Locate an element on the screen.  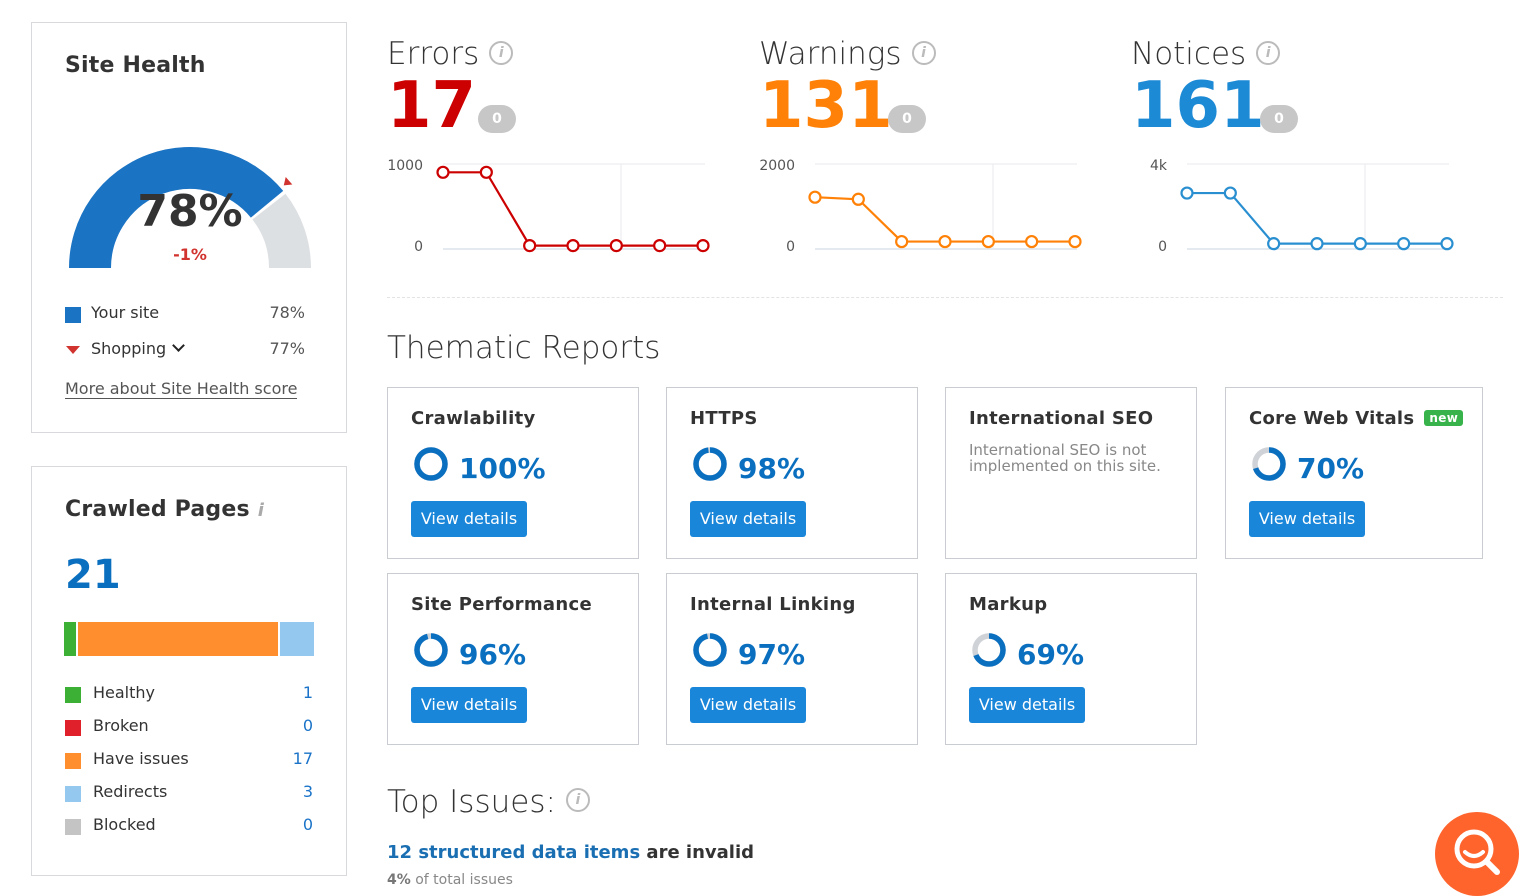
crawled-row-broken: Broken 0 is located at coordinates (189, 727).